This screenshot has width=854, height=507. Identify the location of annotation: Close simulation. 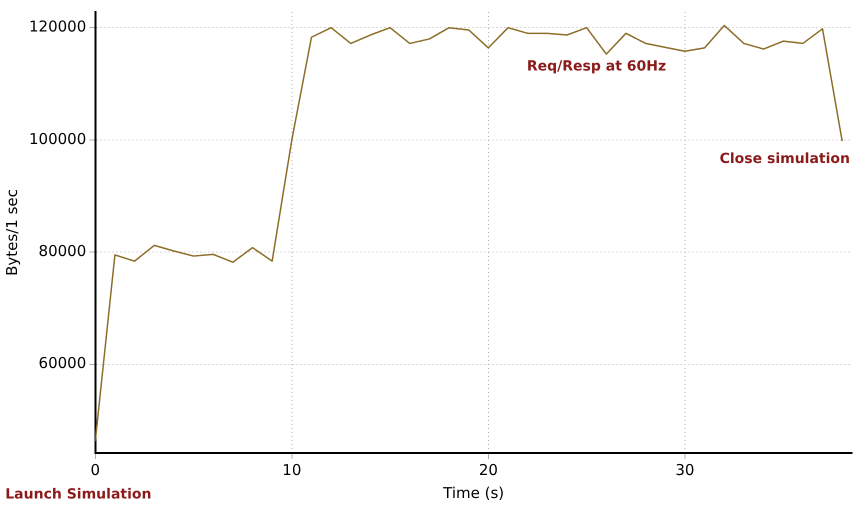
(785, 159).